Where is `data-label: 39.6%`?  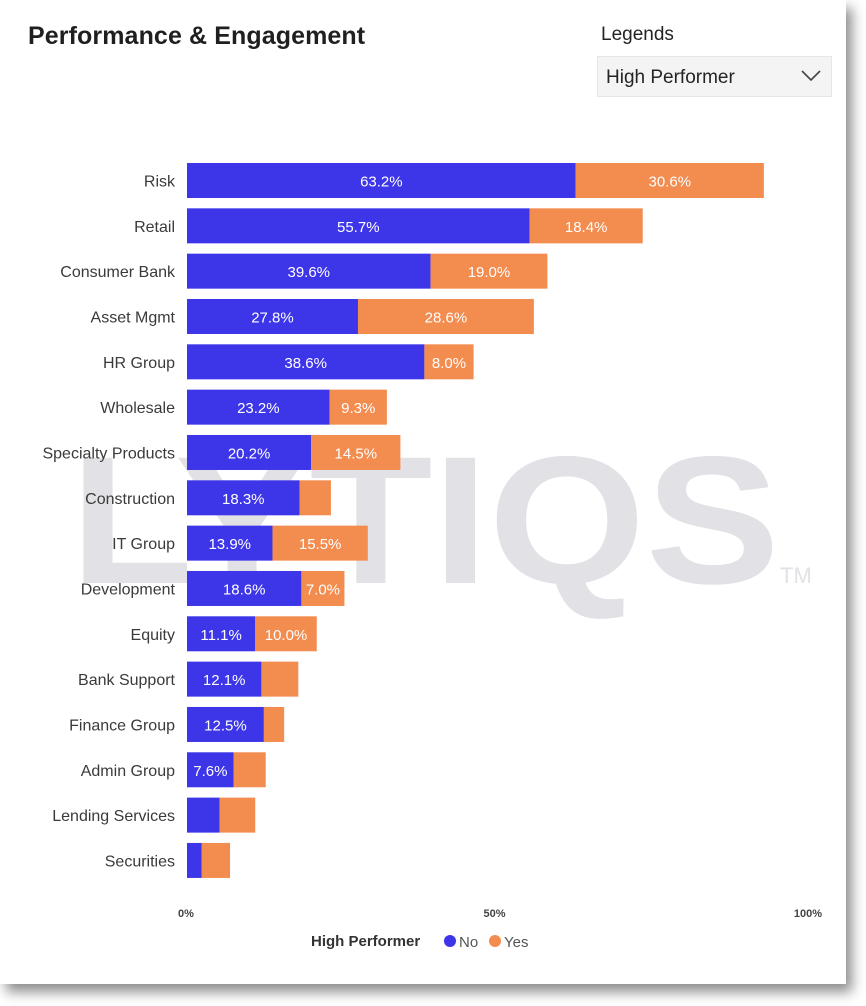 data-label: 39.6% is located at coordinates (308, 272).